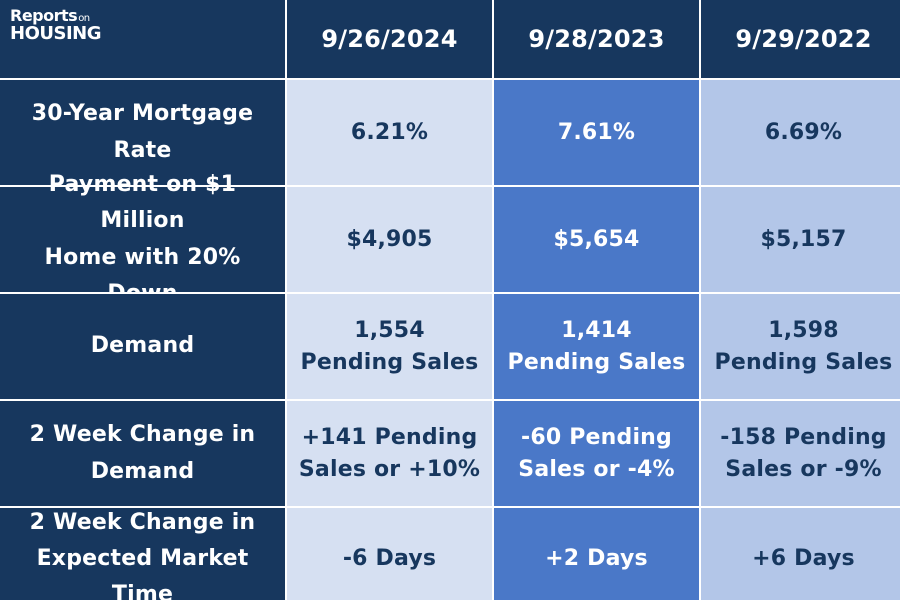  What do you see at coordinates (55, 33) in the screenshot?
I see `logo-text-housing: HOUSING` at bounding box center [55, 33].